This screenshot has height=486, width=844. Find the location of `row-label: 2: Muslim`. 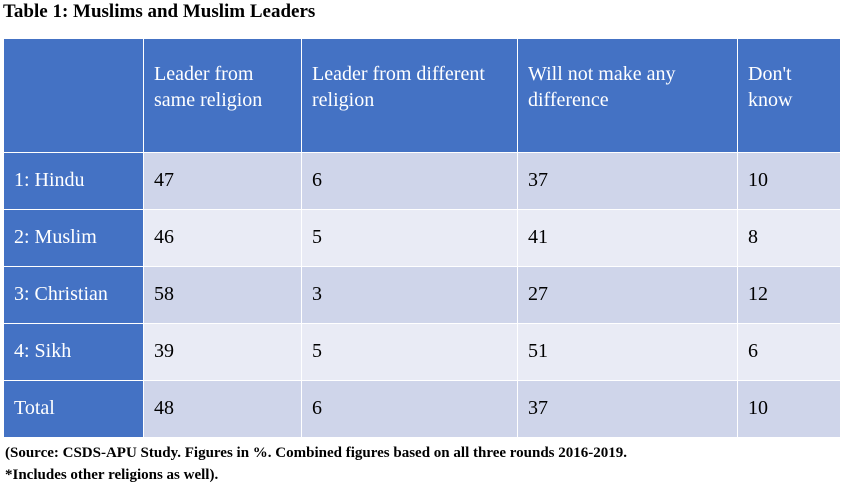

row-label: 2: Muslim is located at coordinates (73, 238).